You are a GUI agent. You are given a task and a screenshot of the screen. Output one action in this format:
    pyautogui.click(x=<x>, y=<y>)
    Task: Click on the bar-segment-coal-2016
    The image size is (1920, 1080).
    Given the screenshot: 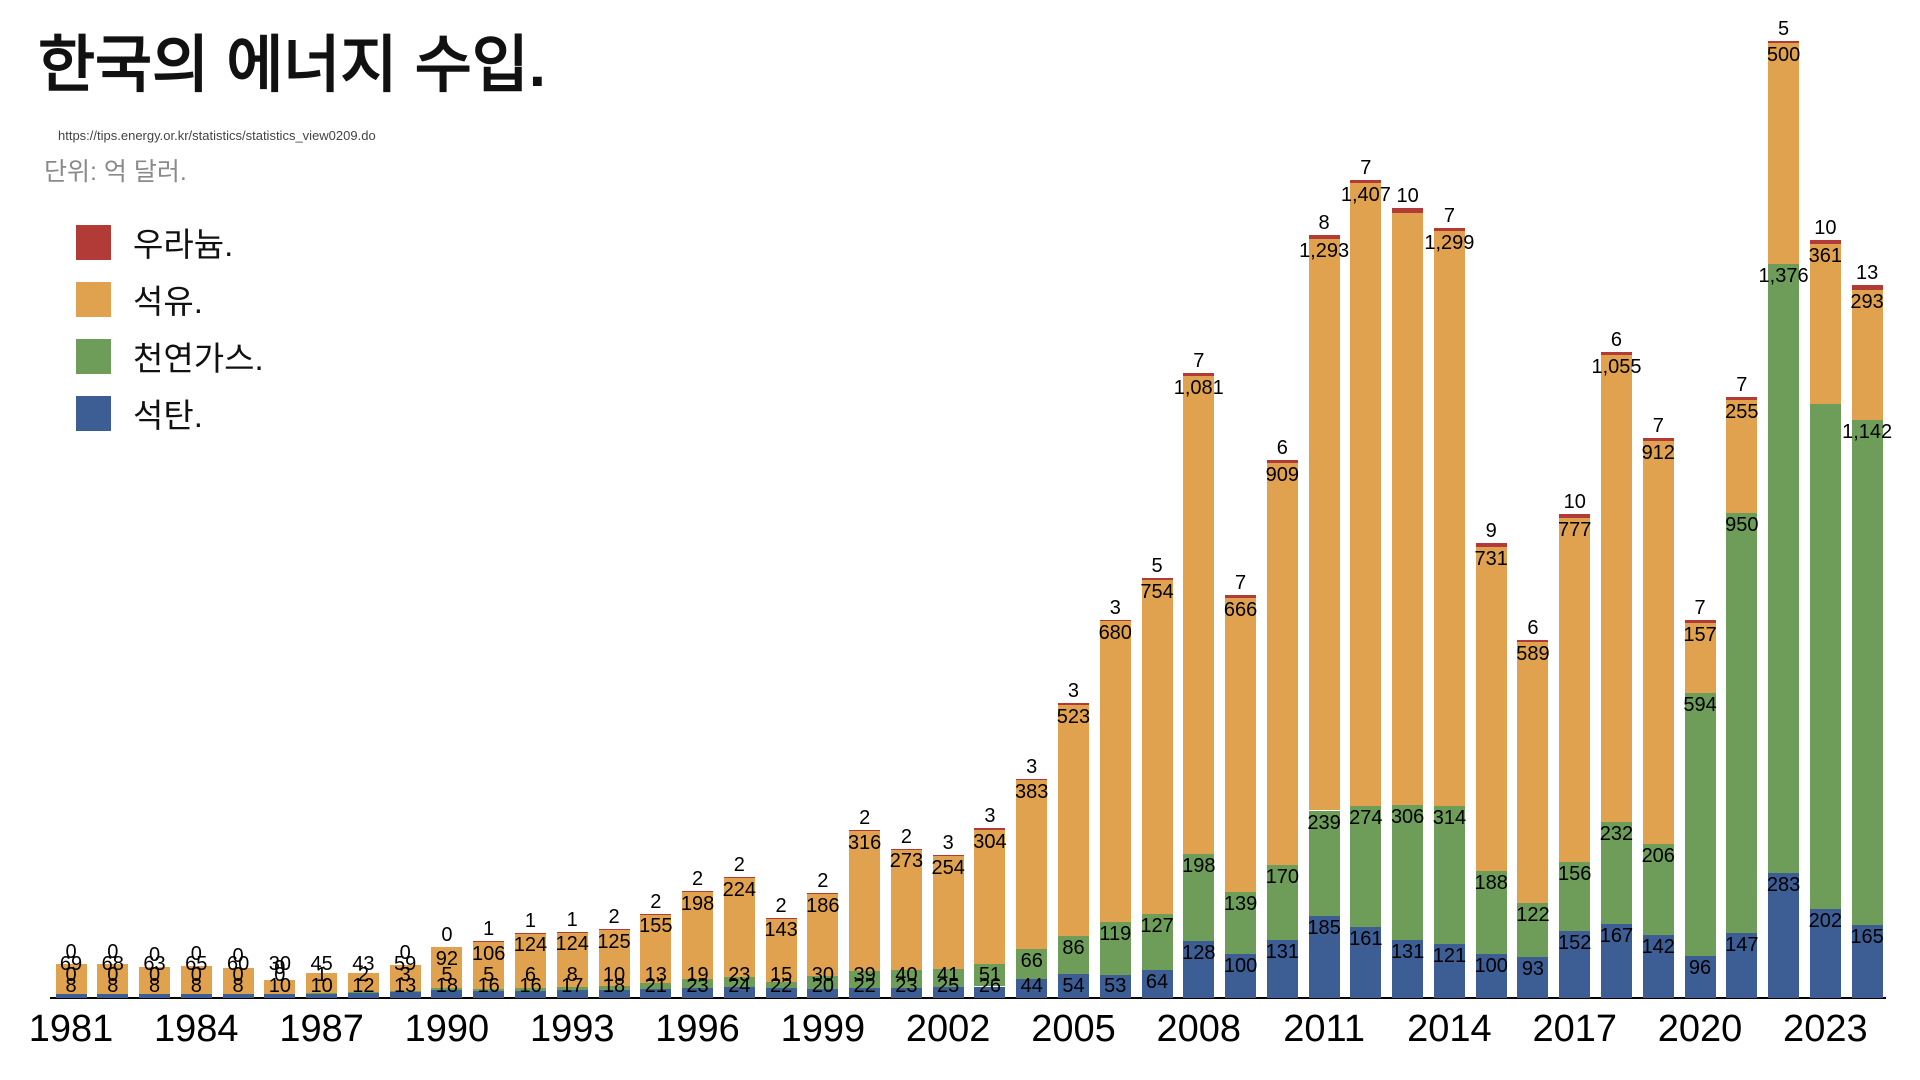 What is the action you would take?
    pyautogui.click(x=1533, y=977)
    